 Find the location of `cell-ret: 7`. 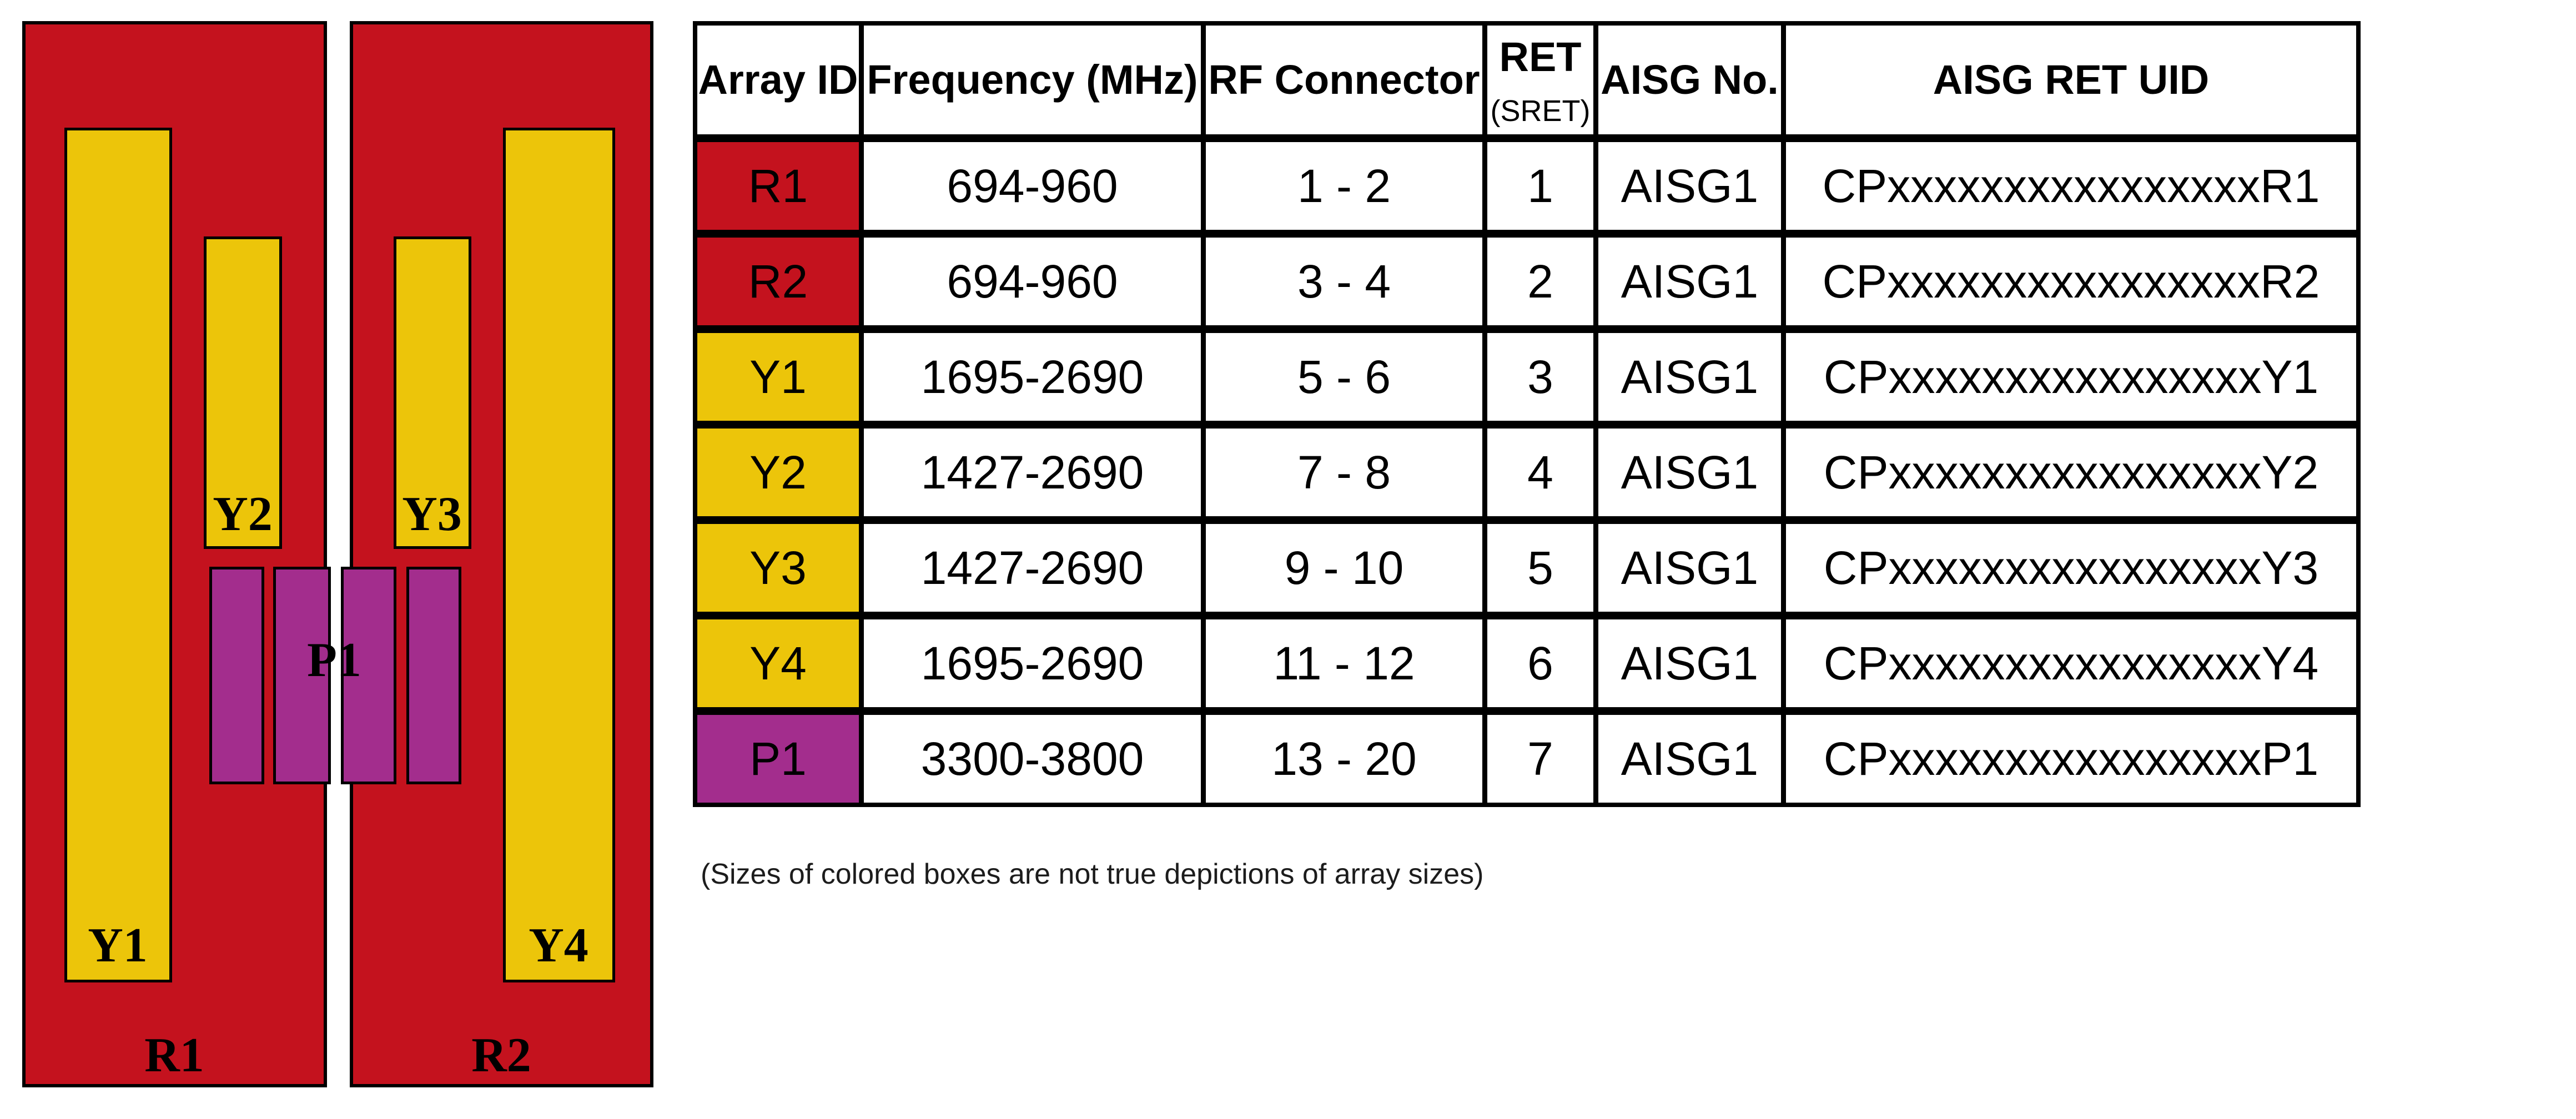

cell-ret: 7 is located at coordinates (1540, 759).